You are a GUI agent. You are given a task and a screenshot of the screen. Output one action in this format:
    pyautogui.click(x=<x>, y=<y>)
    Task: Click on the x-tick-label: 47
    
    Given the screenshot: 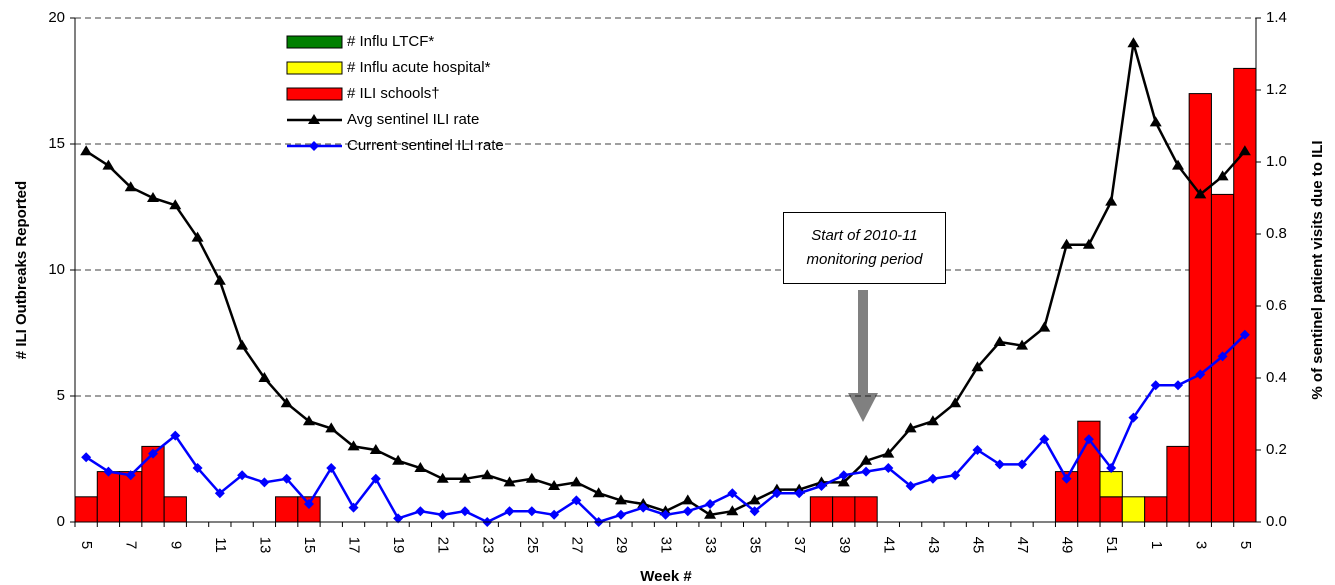 What is the action you would take?
    pyautogui.click(x=1022, y=545)
    